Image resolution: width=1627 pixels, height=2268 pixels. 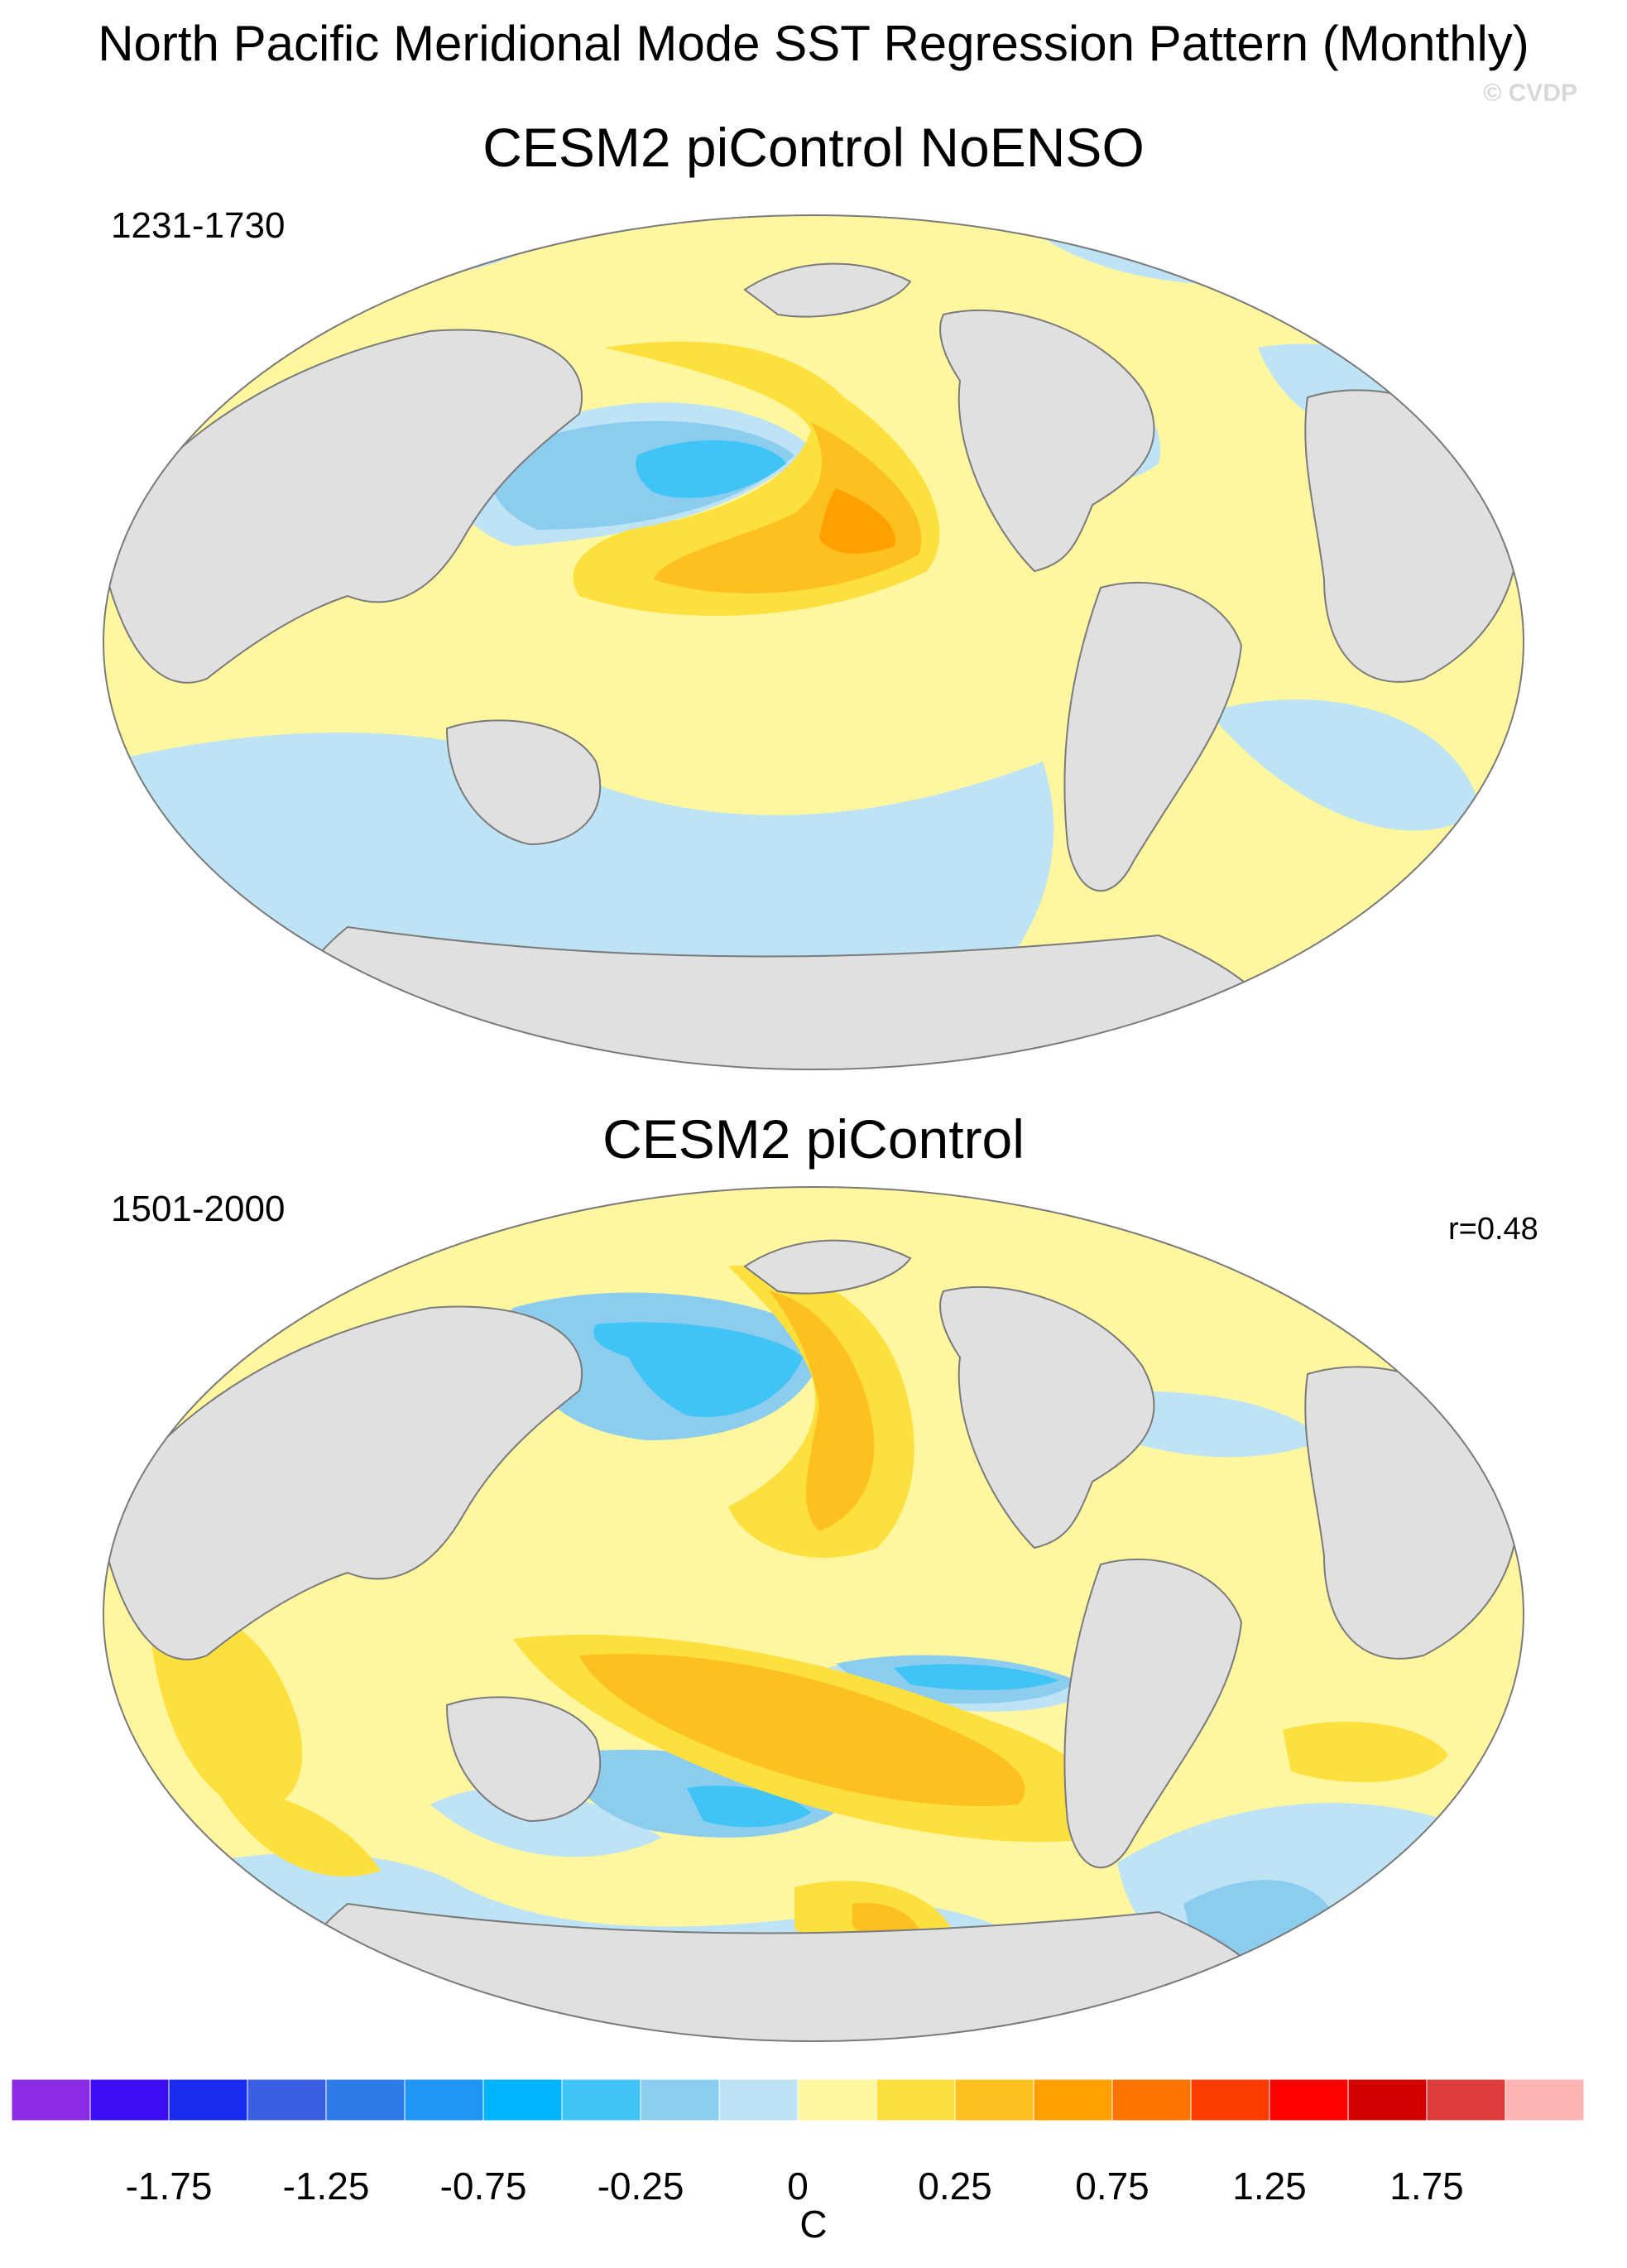 What do you see at coordinates (1493, 1229) in the screenshot?
I see `panel-2-correlation: r=0.48` at bounding box center [1493, 1229].